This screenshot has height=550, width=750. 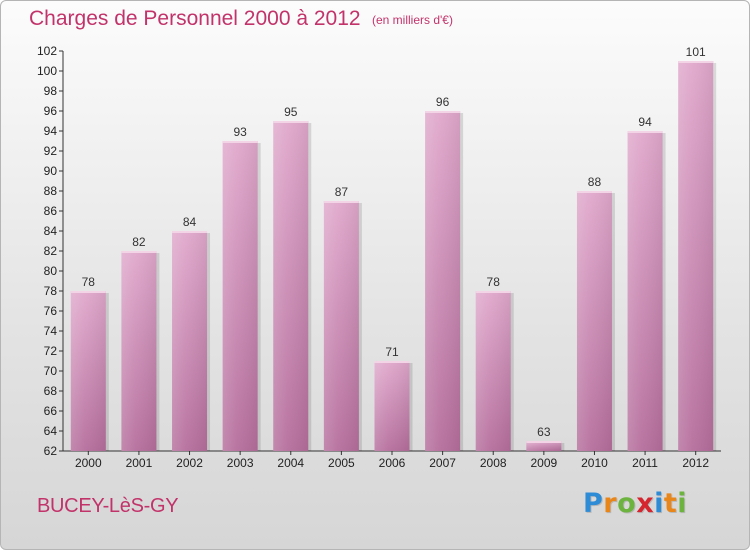 I want to click on y-tick-label: 94, so click(x=51, y=131).